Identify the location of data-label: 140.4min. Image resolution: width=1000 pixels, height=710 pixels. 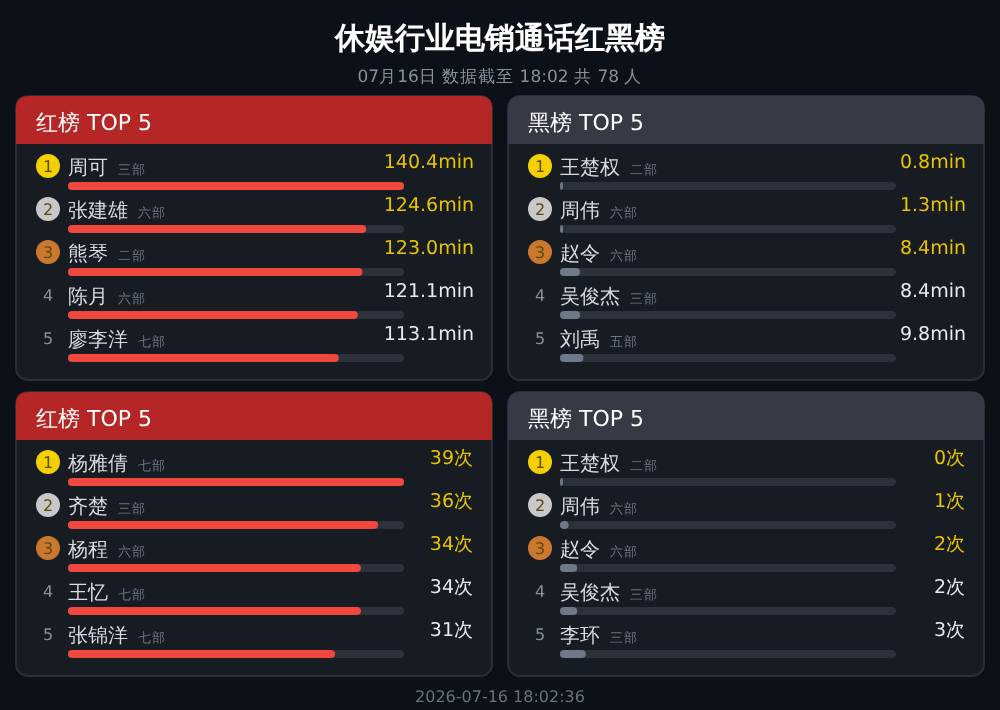
(428, 163).